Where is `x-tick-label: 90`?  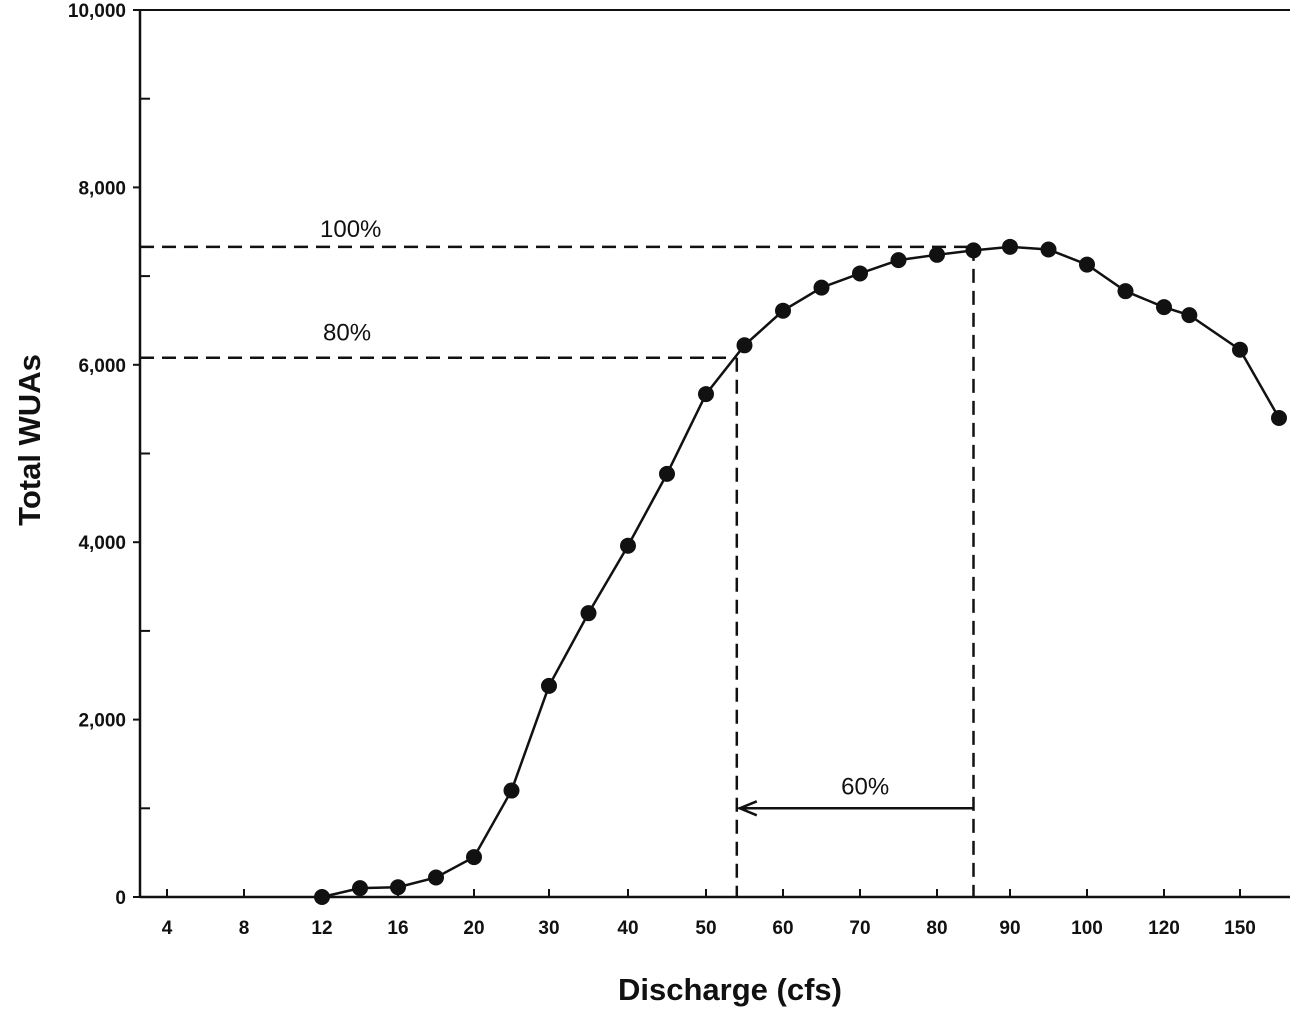 x-tick-label: 90 is located at coordinates (1009, 928).